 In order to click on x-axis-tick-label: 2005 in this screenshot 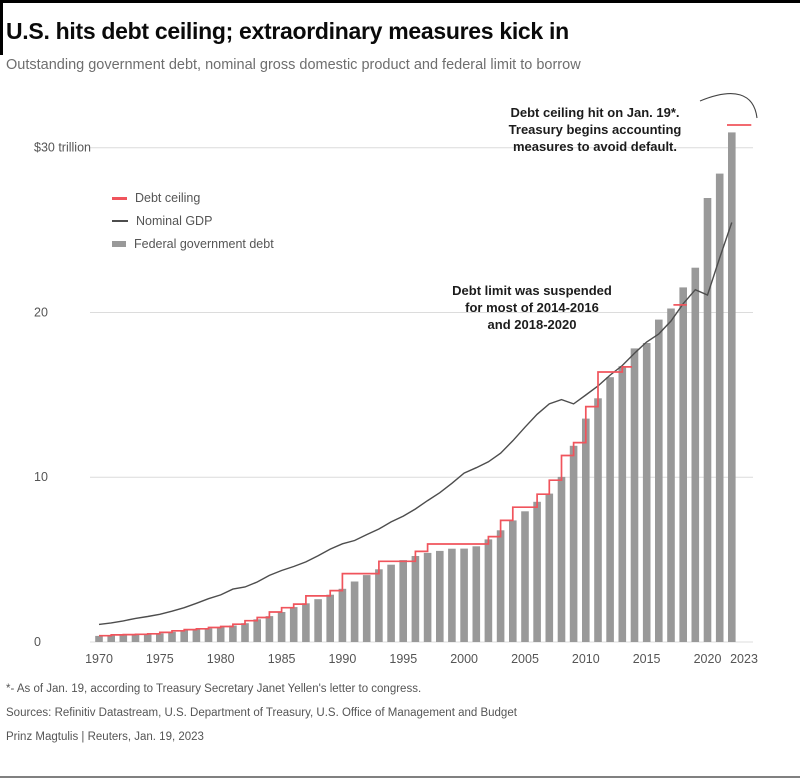, I will do `click(525, 659)`.